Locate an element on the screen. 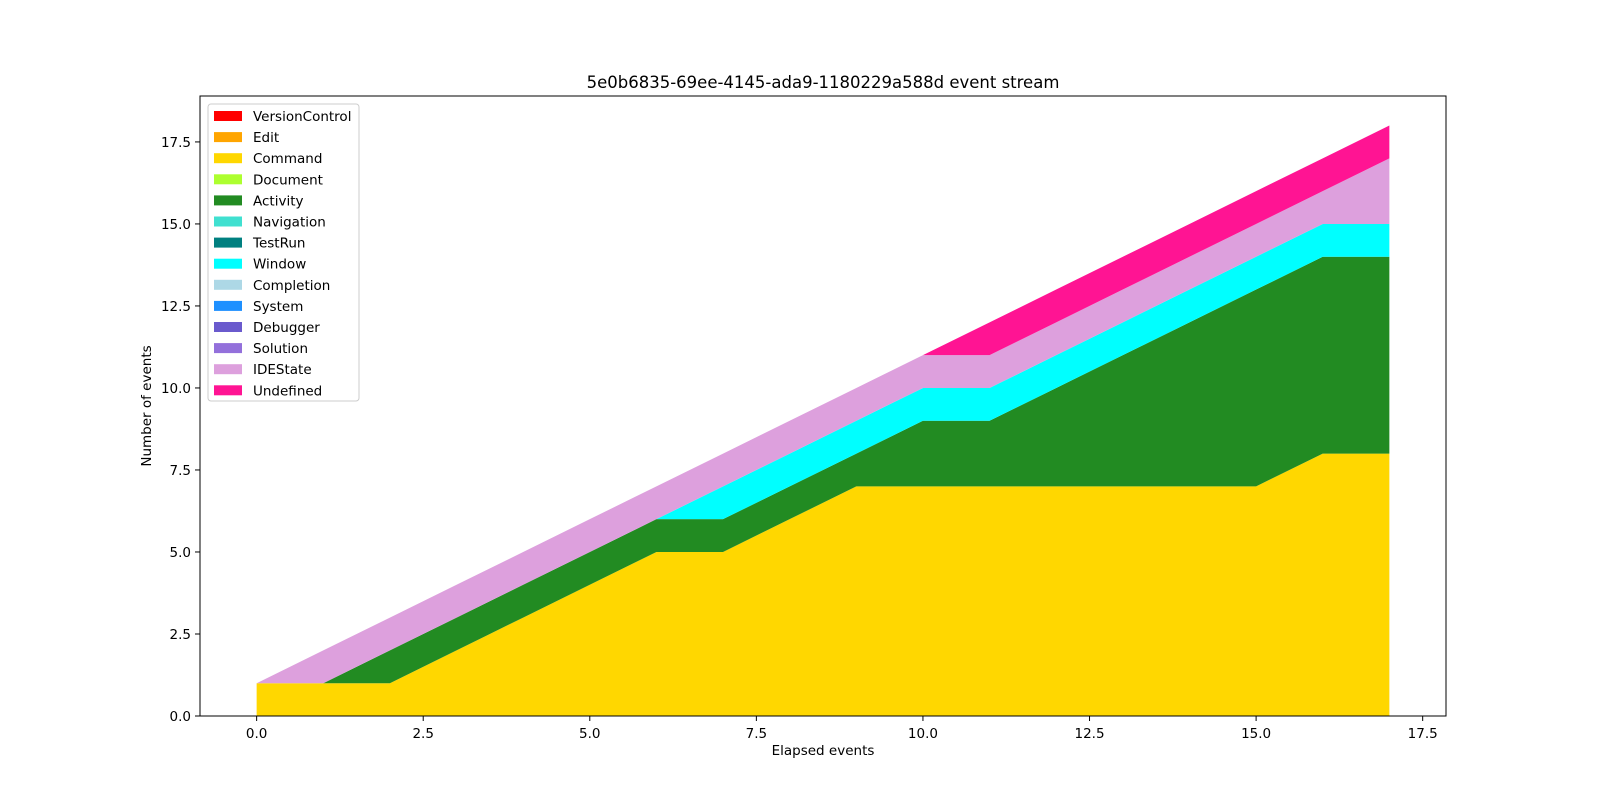 This screenshot has height=800, width=1600. legend-swatch-edit is located at coordinates (228, 137).